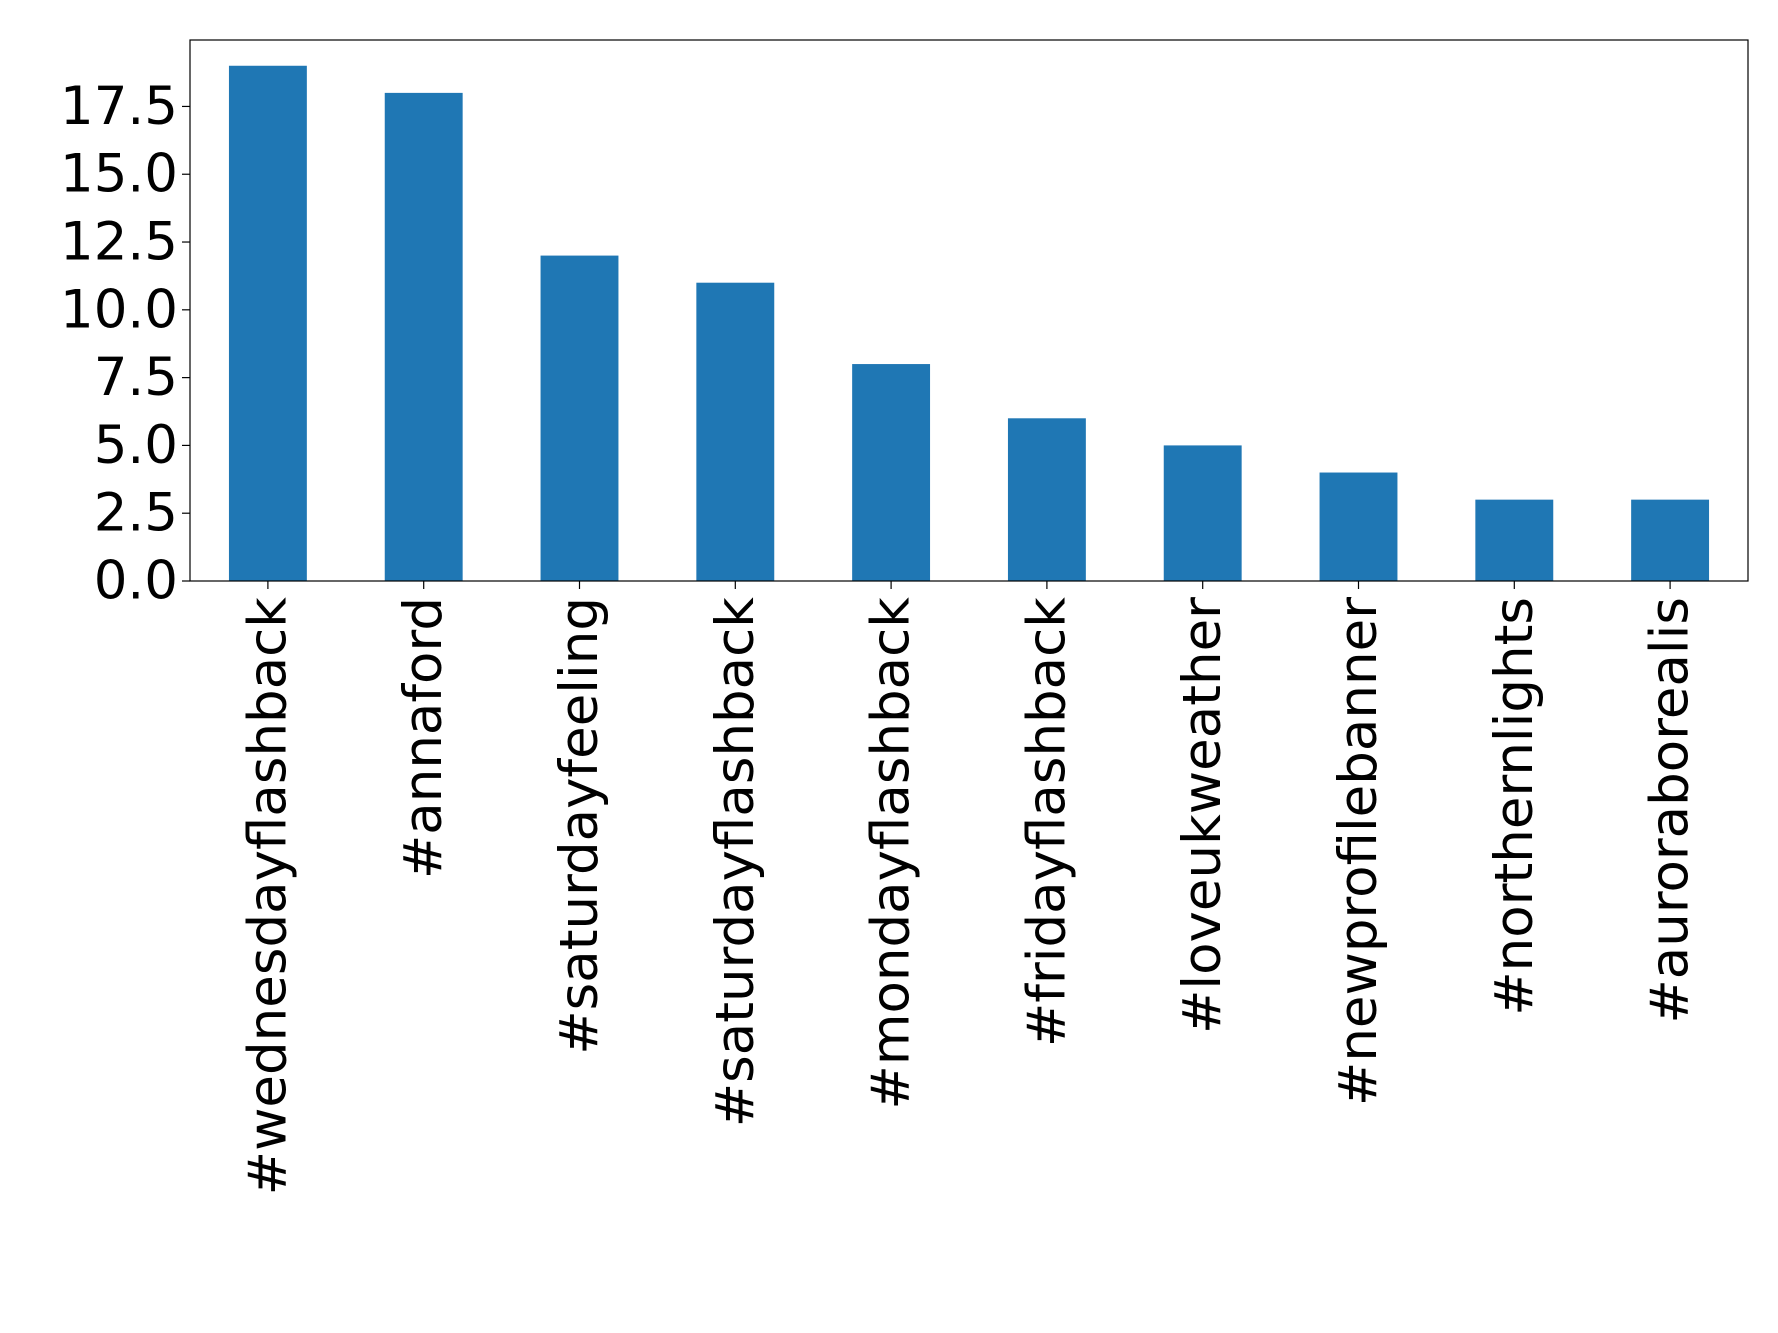 The image size is (1778, 1333). What do you see at coordinates (579, 826) in the screenshot?
I see `x-tick-label: #saturdayfeeling` at bounding box center [579, 826].